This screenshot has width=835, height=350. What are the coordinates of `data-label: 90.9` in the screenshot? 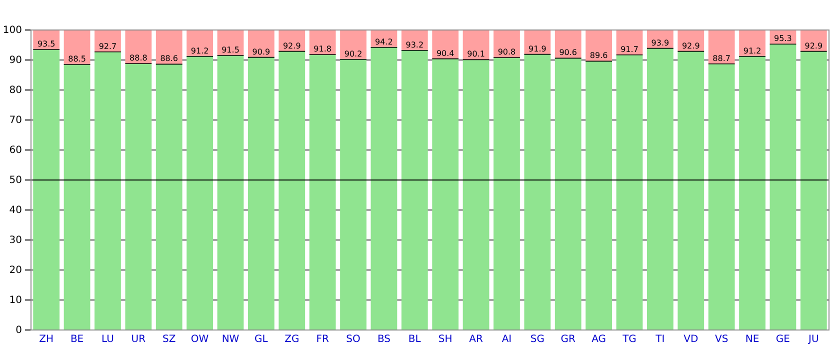 It's located at (261, 51).